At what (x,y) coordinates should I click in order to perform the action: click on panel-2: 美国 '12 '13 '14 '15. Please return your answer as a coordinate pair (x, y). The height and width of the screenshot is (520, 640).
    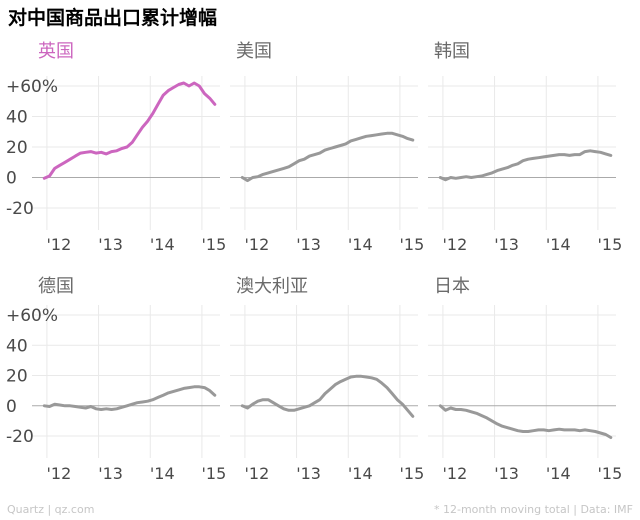
    Looking at the image, I should click on (327, 147).